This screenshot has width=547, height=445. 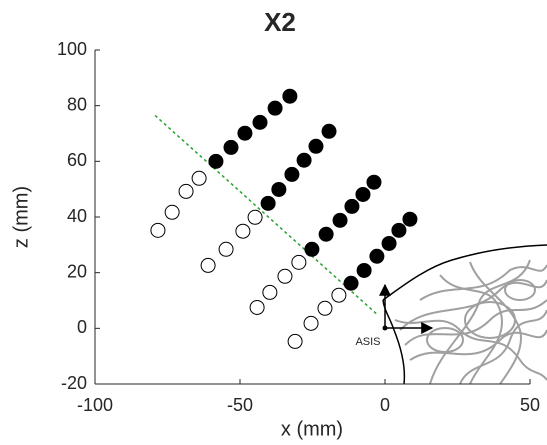 What do you see at coordinates (77, 271) in the screenshot?
I see `y-tick-label: 20` at bounding box center [77, 271].